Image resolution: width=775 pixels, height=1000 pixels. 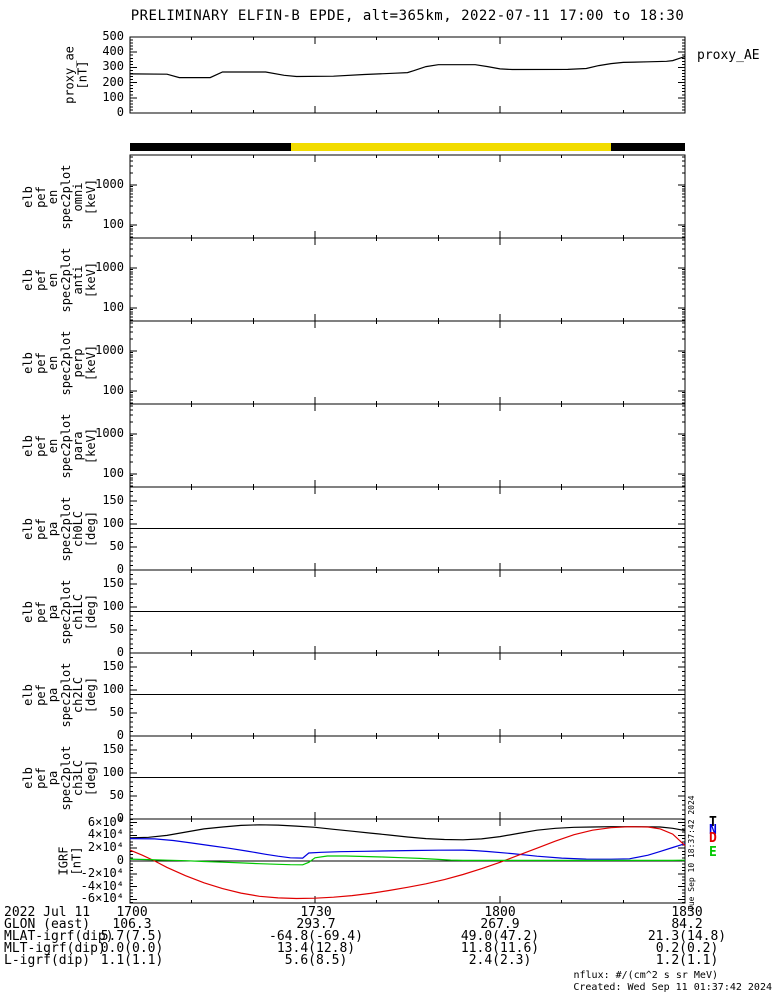 What do you see at coordinates (60, 279) in the screenshot?
I see `panel-ylabel-en_anti: elb pef en spec2plot anti [keV]` at bounding box center [60, 279].